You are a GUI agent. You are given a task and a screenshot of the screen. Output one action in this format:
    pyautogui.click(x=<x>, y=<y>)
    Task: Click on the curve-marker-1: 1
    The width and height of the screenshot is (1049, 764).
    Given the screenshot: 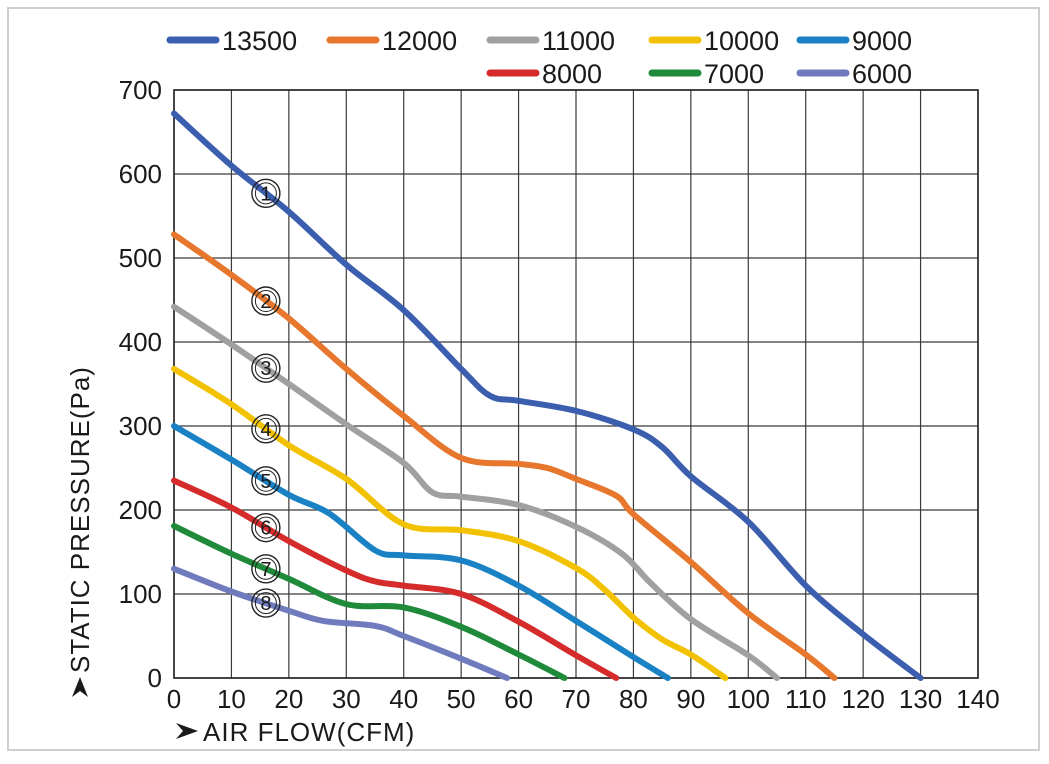 What is the action you would take?
    pyautogui.click(x=266, y=193)
    